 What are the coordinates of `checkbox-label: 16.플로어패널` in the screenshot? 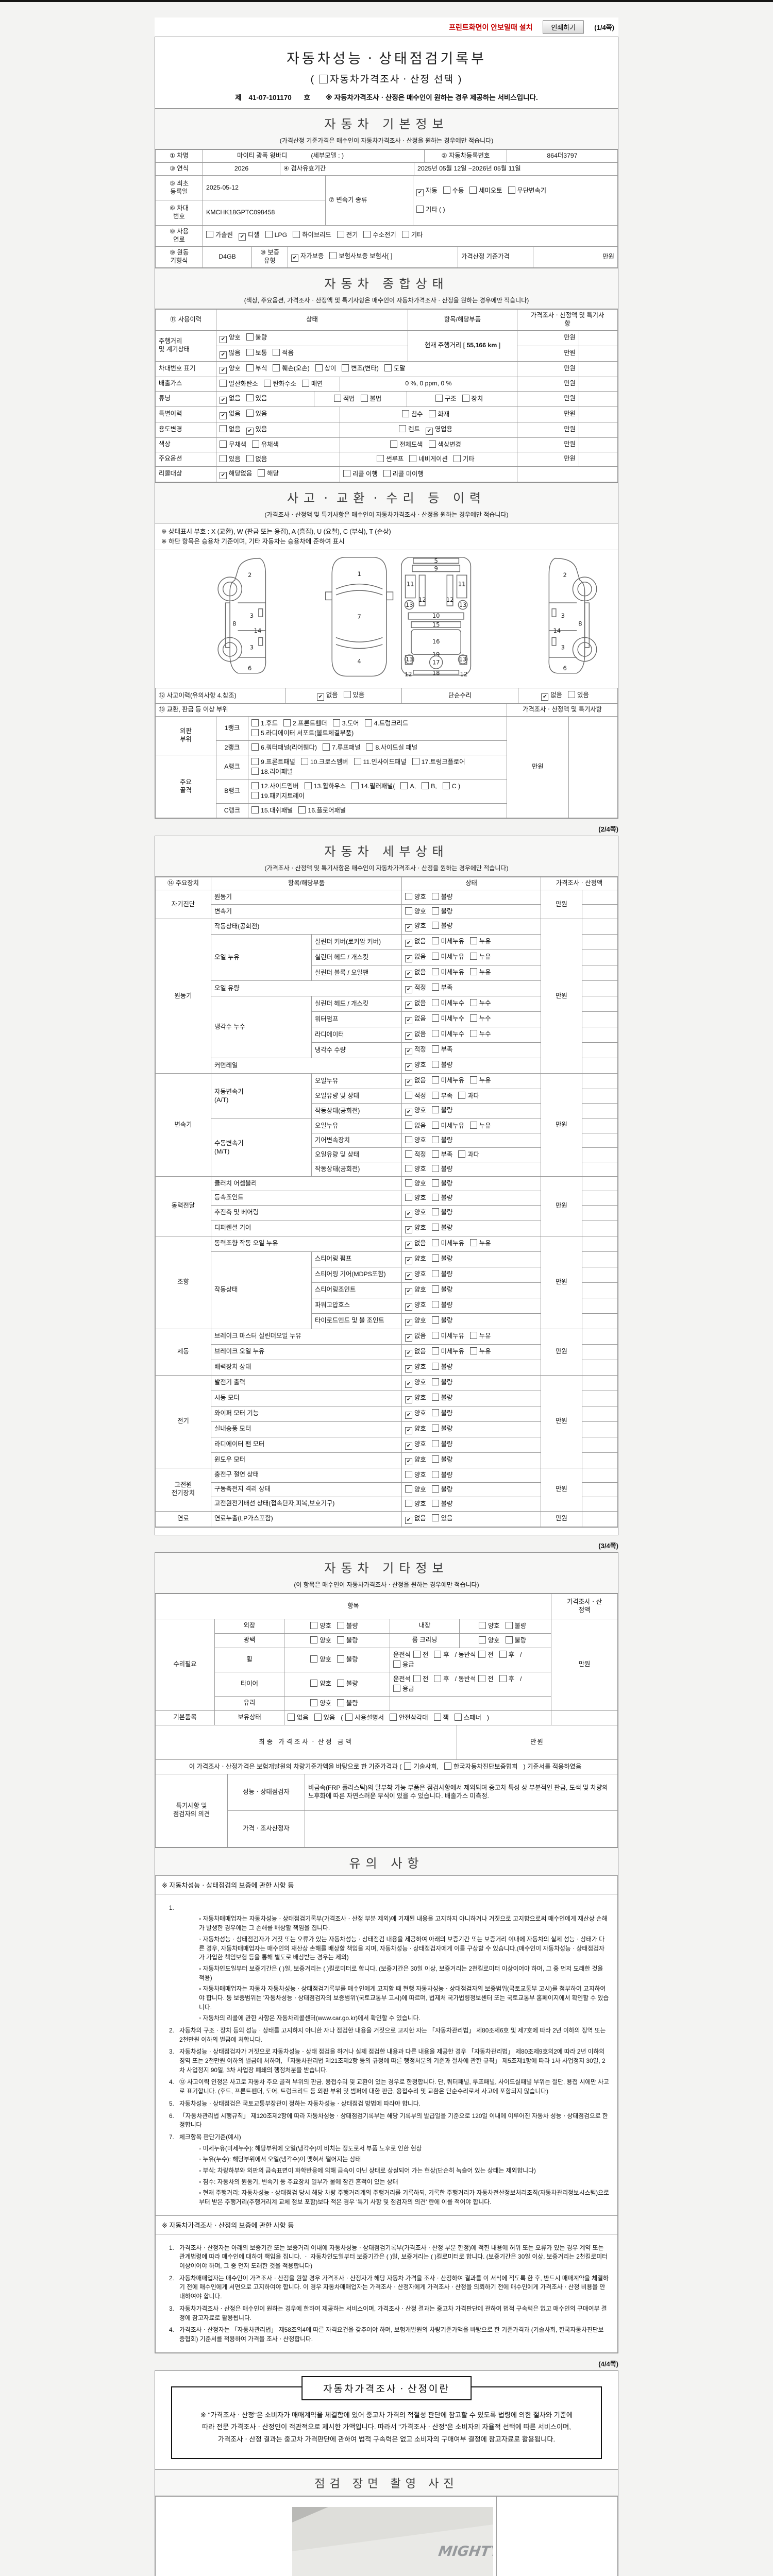 It's located at (327, 811).